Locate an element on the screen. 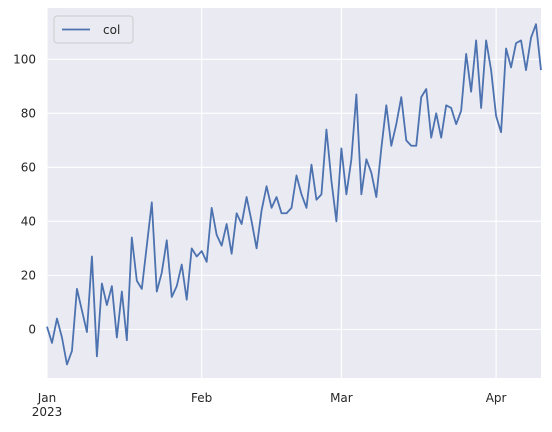 This screenshot has width=552, height=432. y-tick-label: 60 is located at coordinates (28, 167).